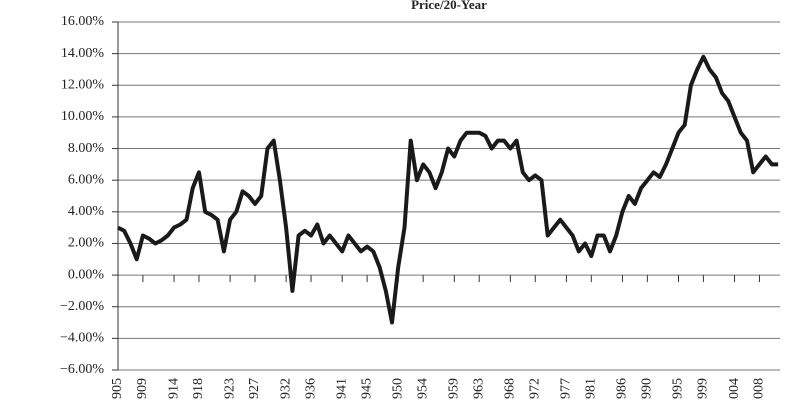 The width and height of the screenshot is (800, 400). What do you see at coordinates (310, 389) in the screenshot?
I see `x-tick-label: 1936` at bounding box center [310, 389].